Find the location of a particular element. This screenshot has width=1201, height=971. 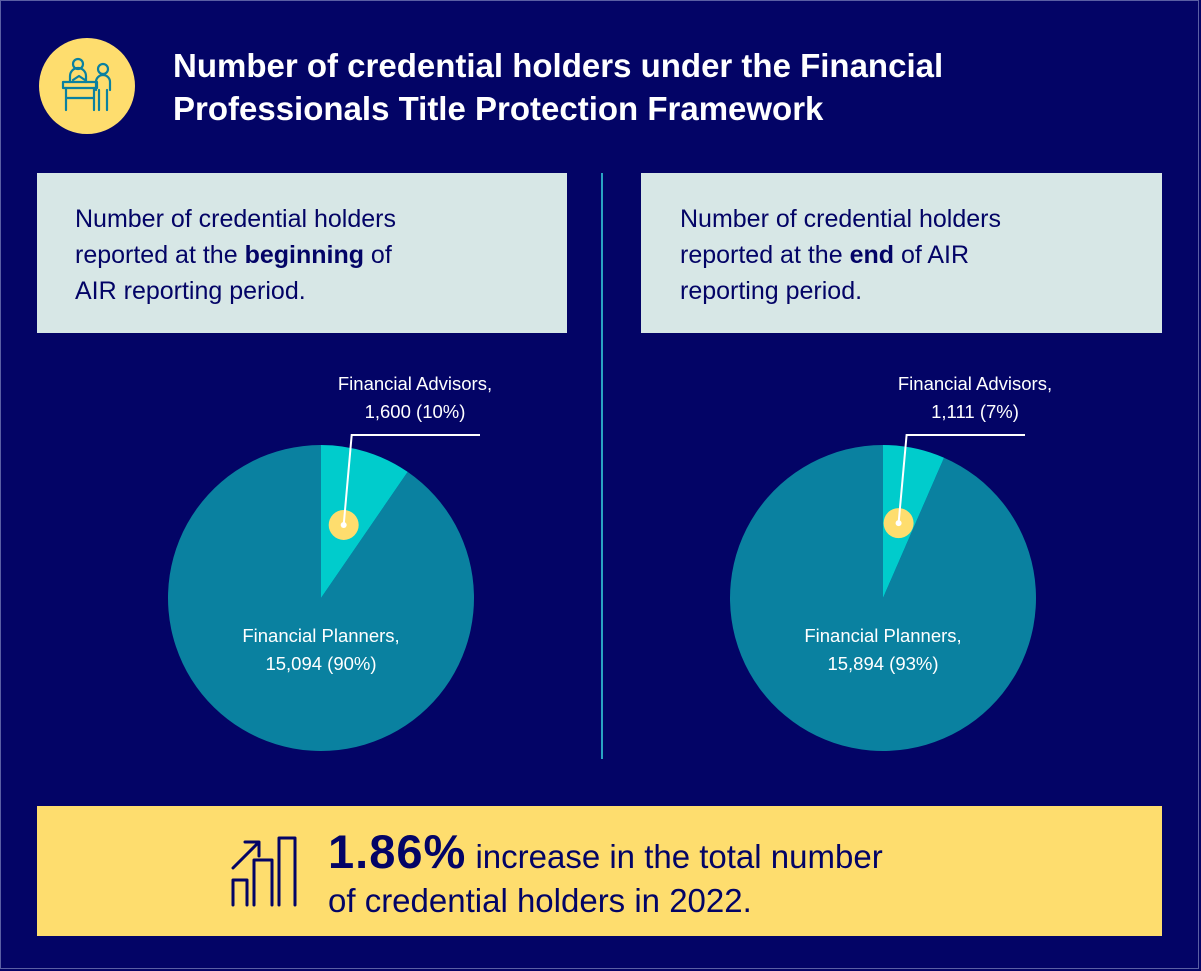

banner-text-line-1: increase in the total number is located at coordinates (674, 856).